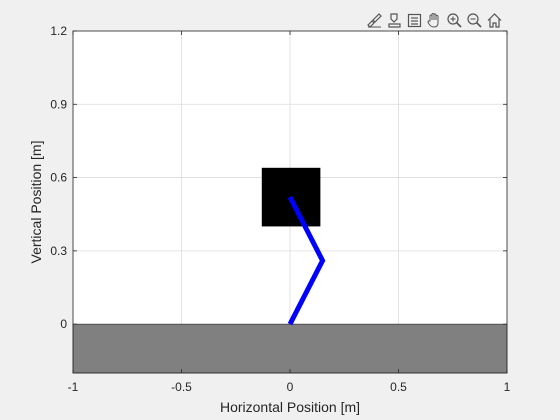 Image resolution: width=560 pixels, height=420 pixels. I want to click on axes-toolbar, so click(435, 20).